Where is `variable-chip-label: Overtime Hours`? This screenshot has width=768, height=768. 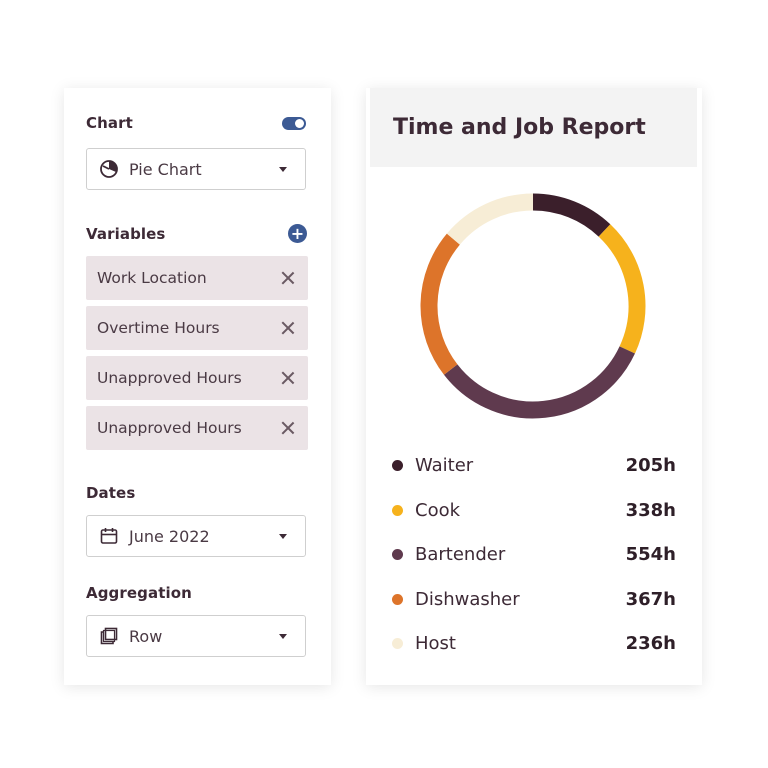 variable-chip-label: Overtime Hours is located at coordinates (158, 328).